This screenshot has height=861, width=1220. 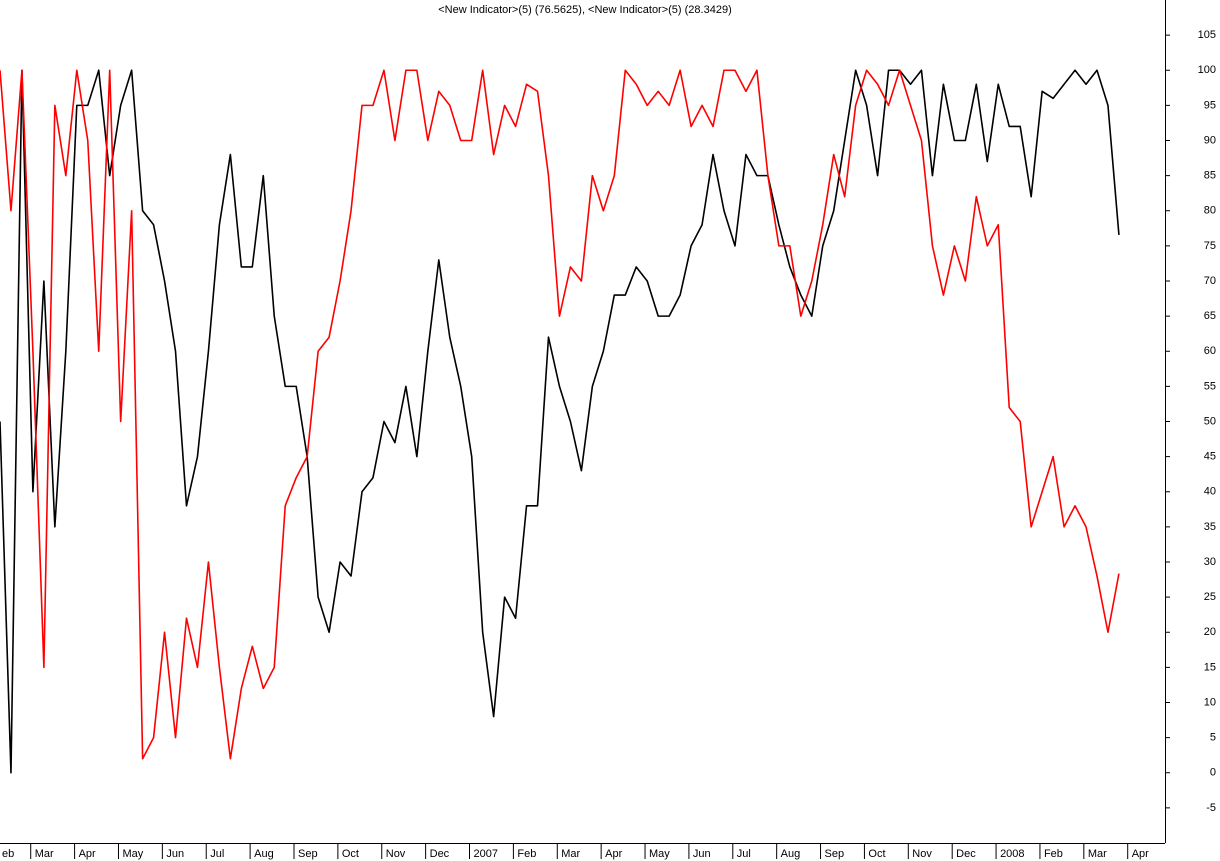 I want to click on y-tick-label: 75, so click(x=1210, y=246).